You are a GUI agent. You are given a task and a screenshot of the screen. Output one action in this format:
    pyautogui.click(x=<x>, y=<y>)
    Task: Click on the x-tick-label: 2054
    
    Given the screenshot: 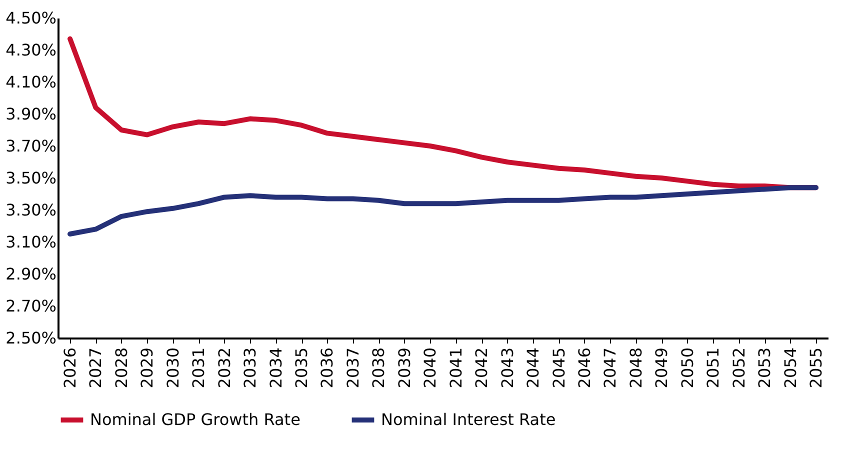 What is the action you would take?
    pyautogui.click(x=790, y=368)
    